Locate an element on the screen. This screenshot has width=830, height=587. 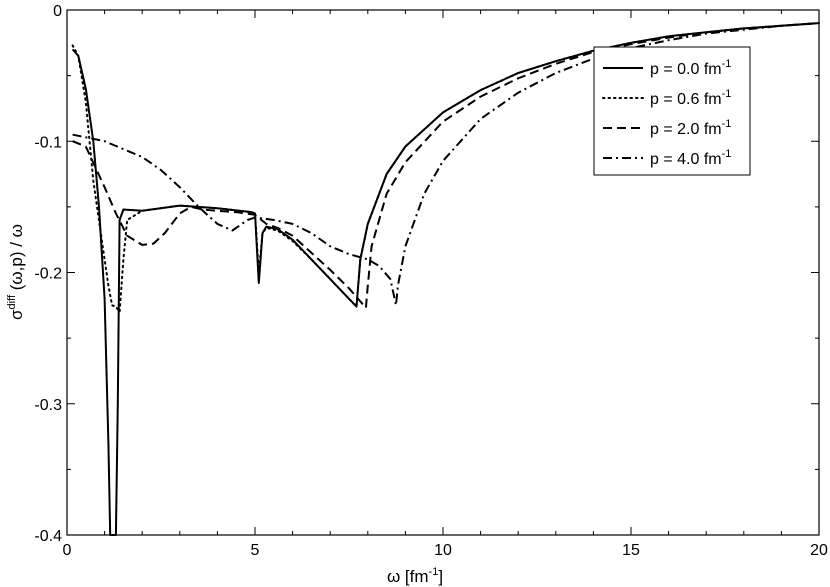
y-axis-label-base: σ is located at coordinates (16, 314).